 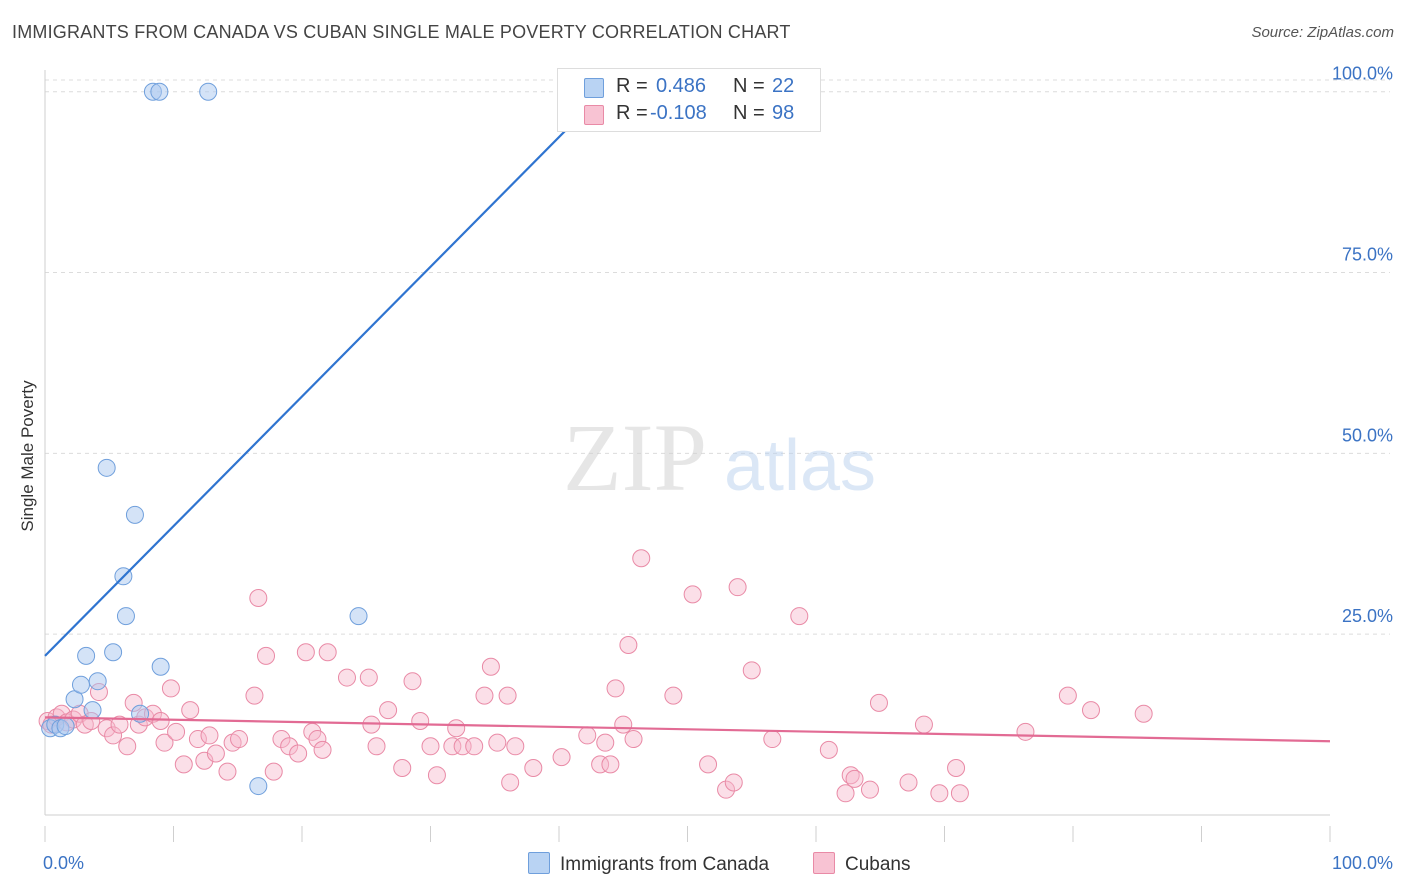 What do you see at coordinates (689, 87) in the screenshot?
I see `legend-row-canada: R = 0.486 N = 22` at bounding box center [689, 87].